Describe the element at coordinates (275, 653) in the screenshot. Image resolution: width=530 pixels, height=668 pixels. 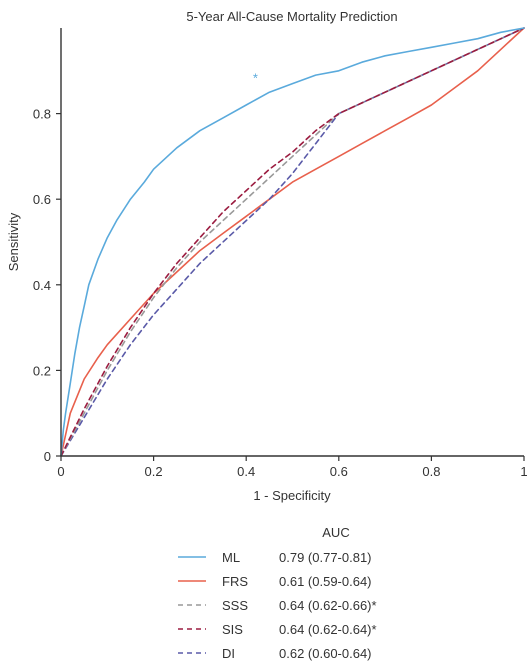
I see `legend-item-di: DI 0.62 (0.60-0.64)` at that location.